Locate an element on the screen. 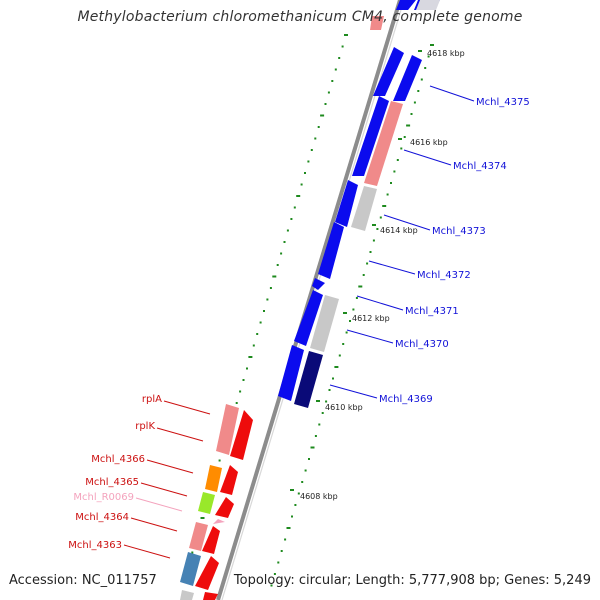  gene-label-mchl-4369: Mchl_4369 is located at coordinates (406, 399).